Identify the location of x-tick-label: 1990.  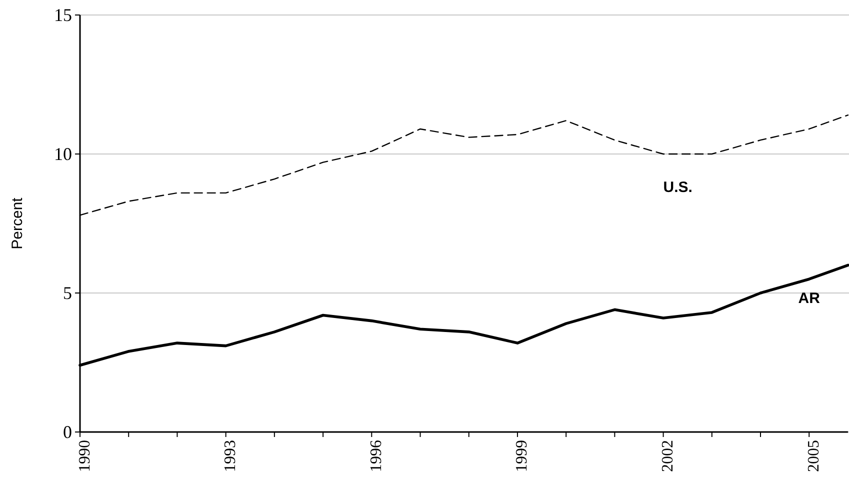
(85, 456).